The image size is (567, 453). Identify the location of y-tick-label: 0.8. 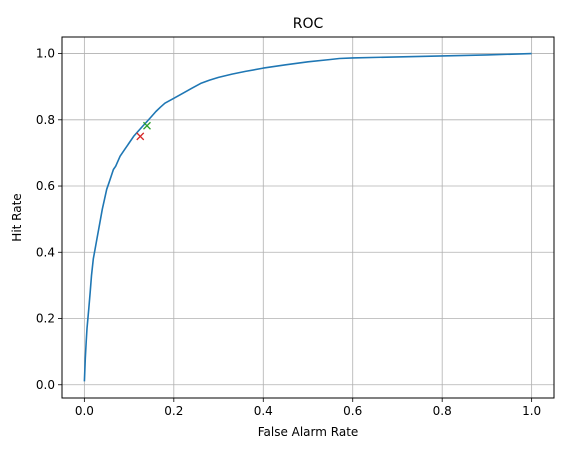
(45, 120).